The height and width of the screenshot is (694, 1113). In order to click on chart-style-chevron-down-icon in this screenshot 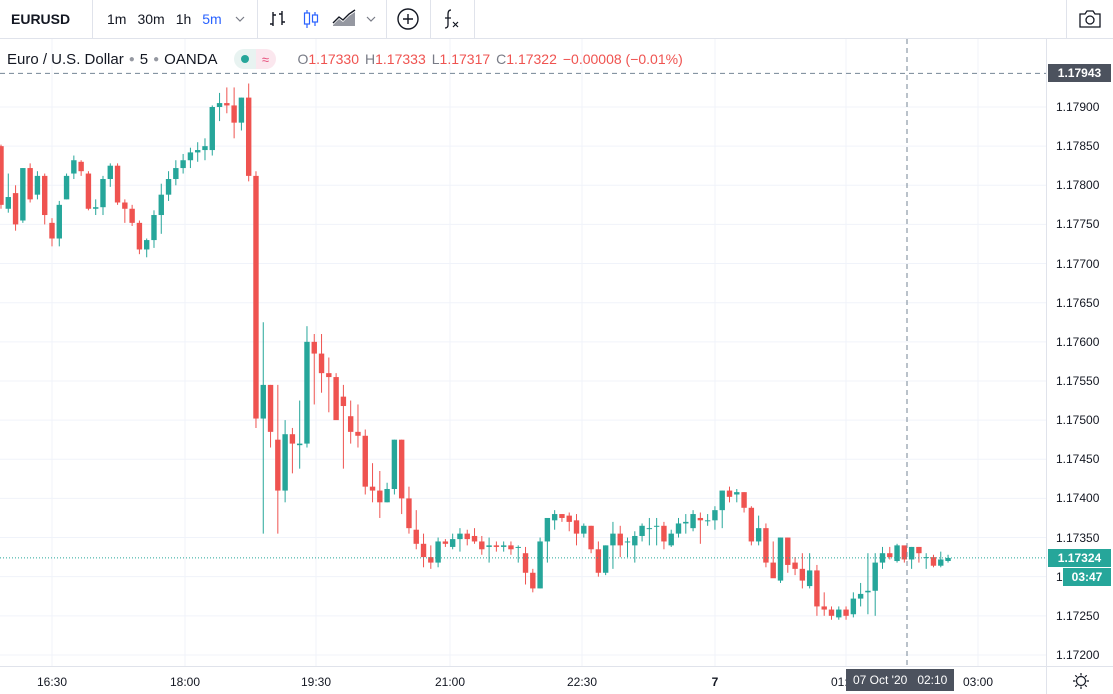, I will do `click(371, 19)`.